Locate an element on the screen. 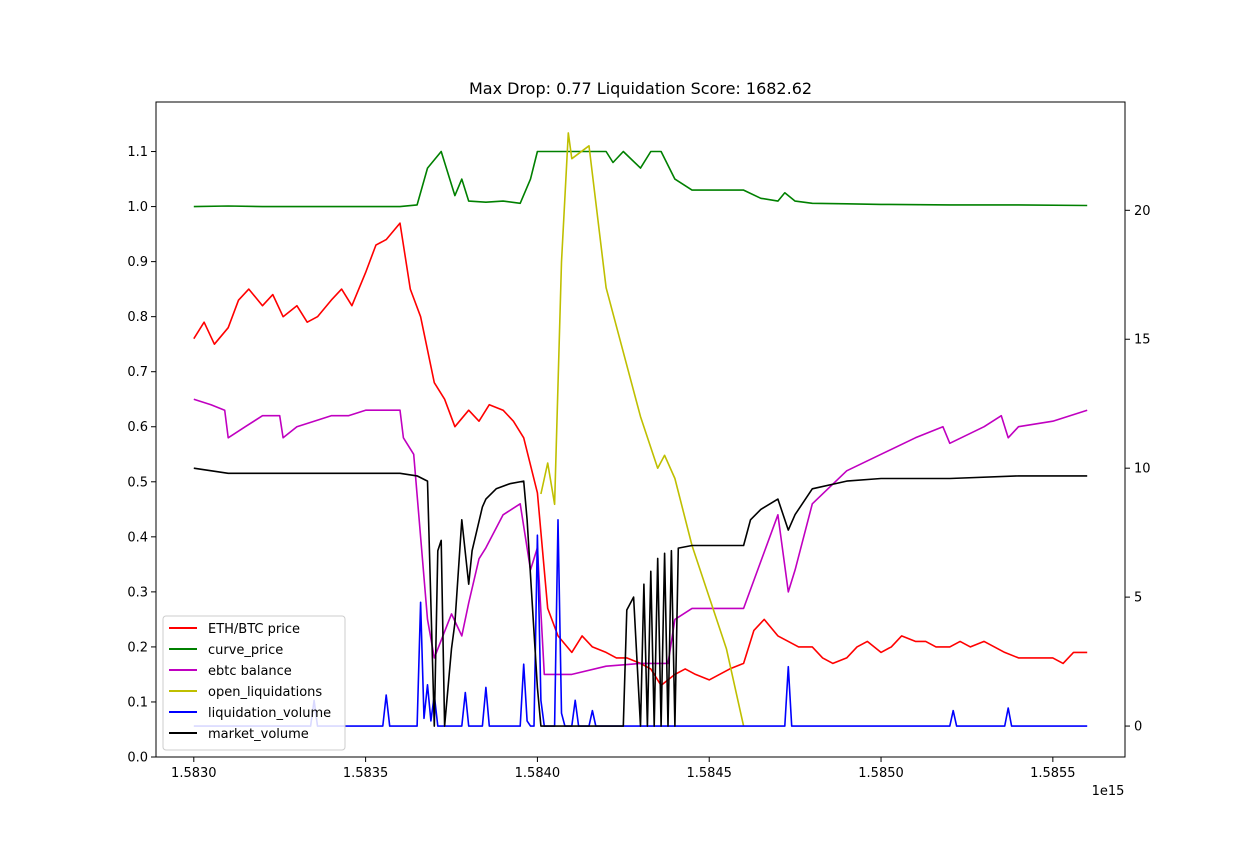 This screenshot has height=850, width=1250. y-left-tick-label: 0.3 is located at coordinates (137, 592).